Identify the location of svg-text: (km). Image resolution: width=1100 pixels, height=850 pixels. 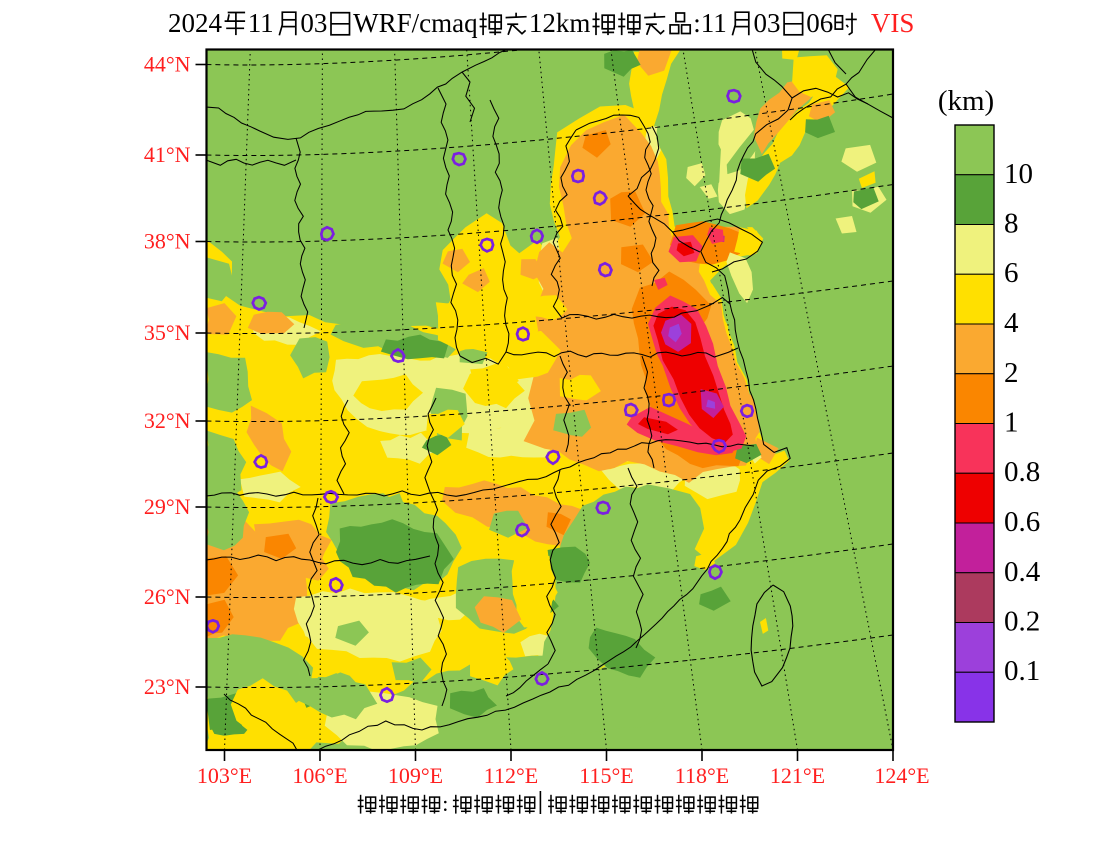
(966, 101).